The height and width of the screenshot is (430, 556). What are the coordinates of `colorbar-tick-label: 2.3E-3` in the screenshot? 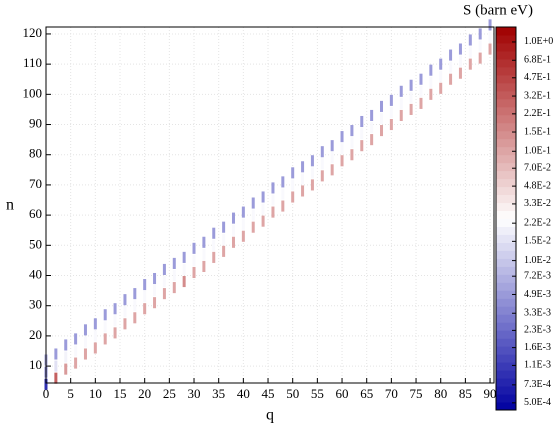 It's located at (537, 330).